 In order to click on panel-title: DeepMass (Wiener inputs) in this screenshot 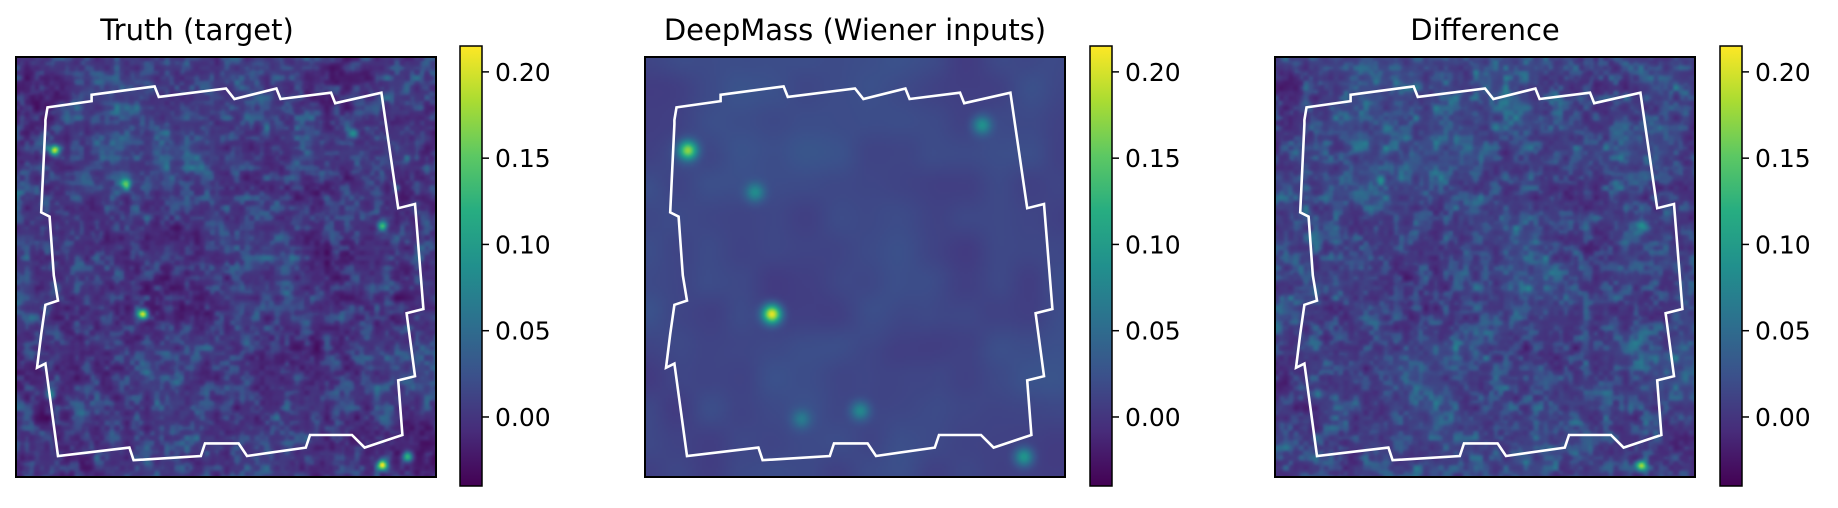, I will do `click(855, 30)`.